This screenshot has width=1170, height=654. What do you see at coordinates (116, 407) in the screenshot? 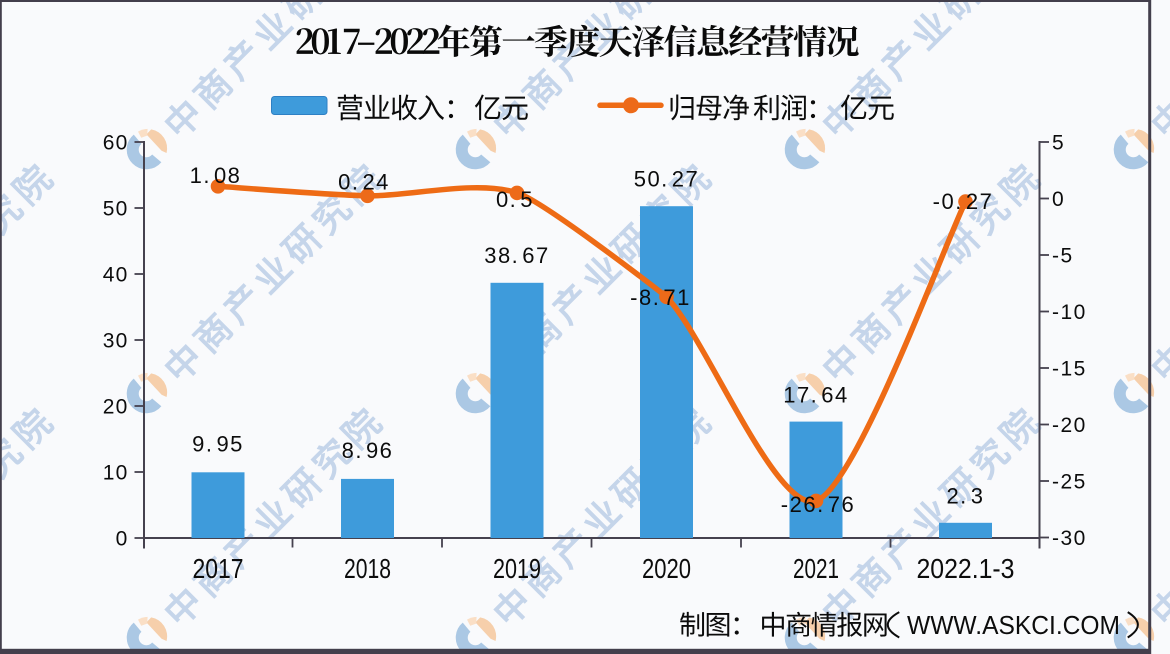
I see `svg-text: 20` at bounding box center [116, 407].